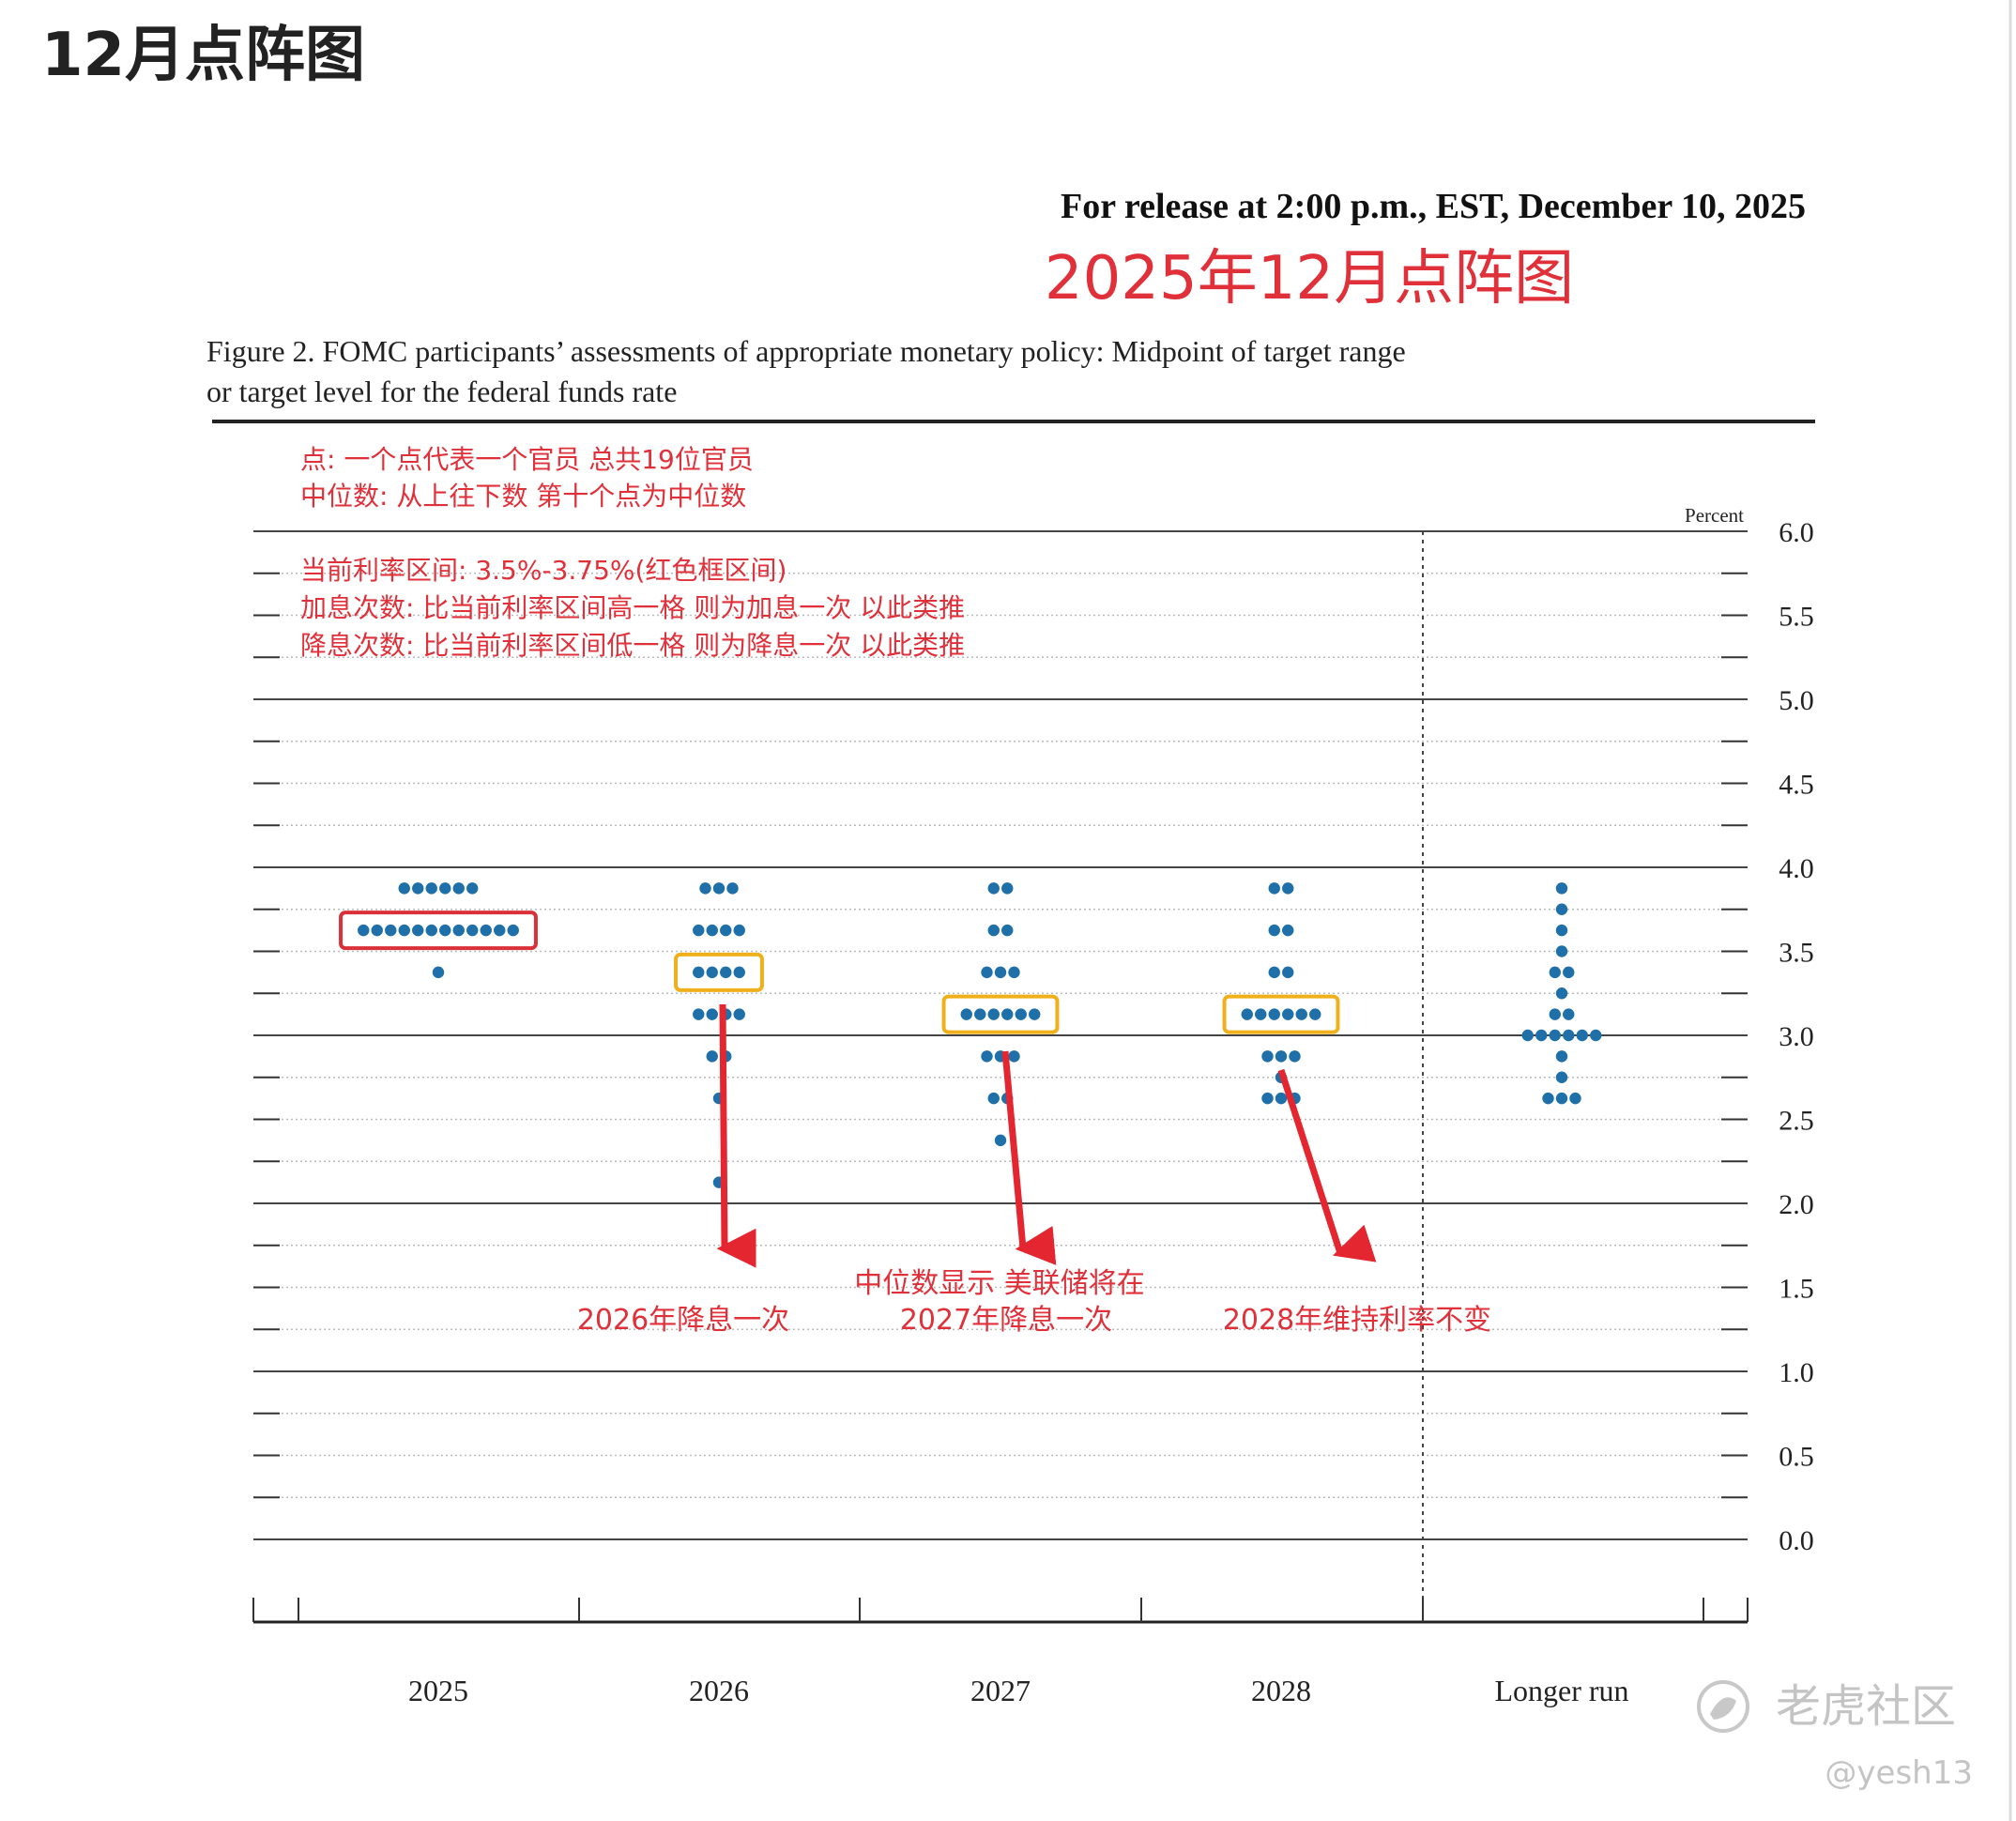  I want to click on x-tick-label: Longer run, so click(1561, 1690).